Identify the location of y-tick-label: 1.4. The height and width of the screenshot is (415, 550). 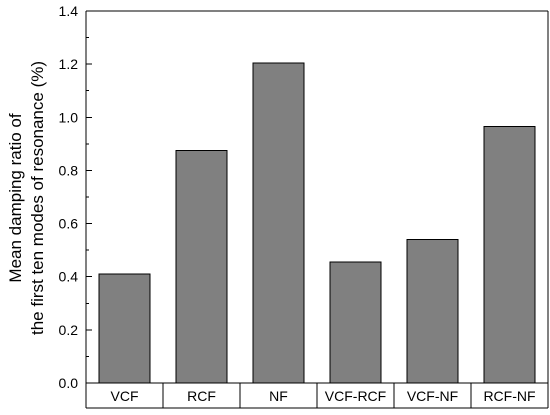
(69, 11).